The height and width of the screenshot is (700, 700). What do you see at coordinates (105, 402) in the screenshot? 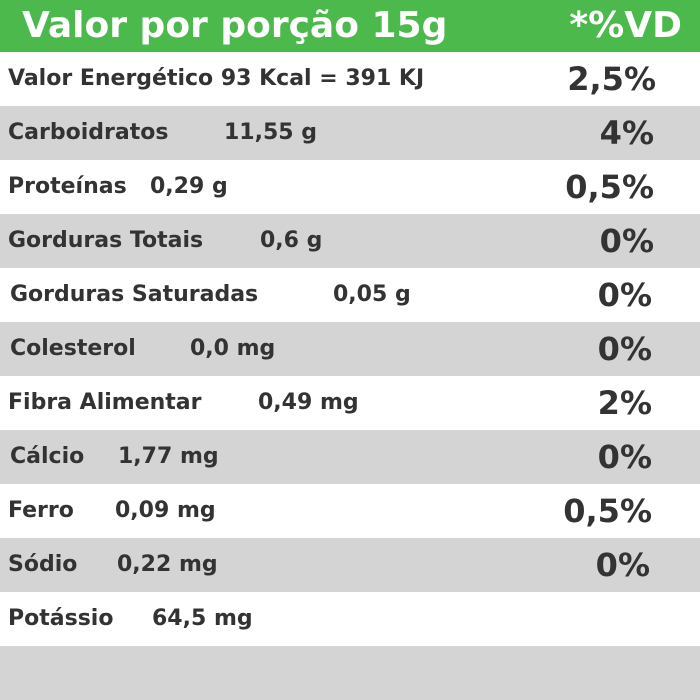
I see `nutrient-name: Fibra Alimentar` at bounding box center [105, 402].